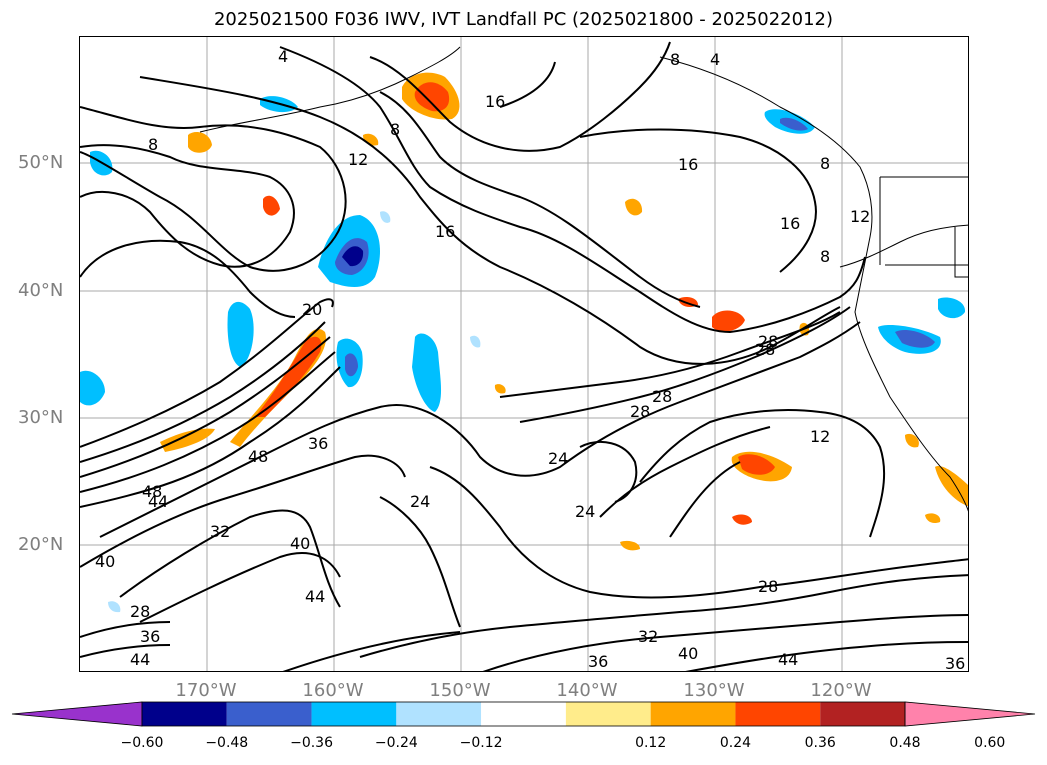 This screenshot has height=765, width=1047. What do you see at coordinates (311, 743) in the screenshot?
I see `colorbar-tick-label: −0.36` at bounding box center [311, 743].